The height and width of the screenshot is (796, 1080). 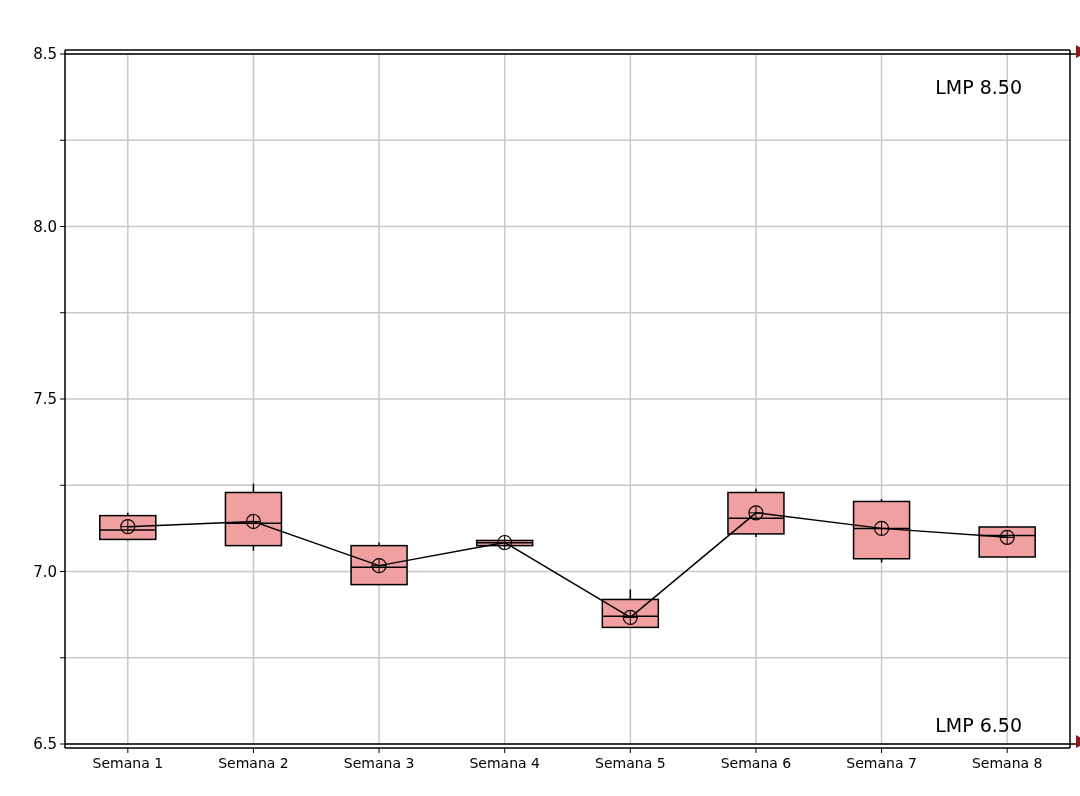 I want to click on x-tick-label: Semana 3, so click(x=379, y=763).